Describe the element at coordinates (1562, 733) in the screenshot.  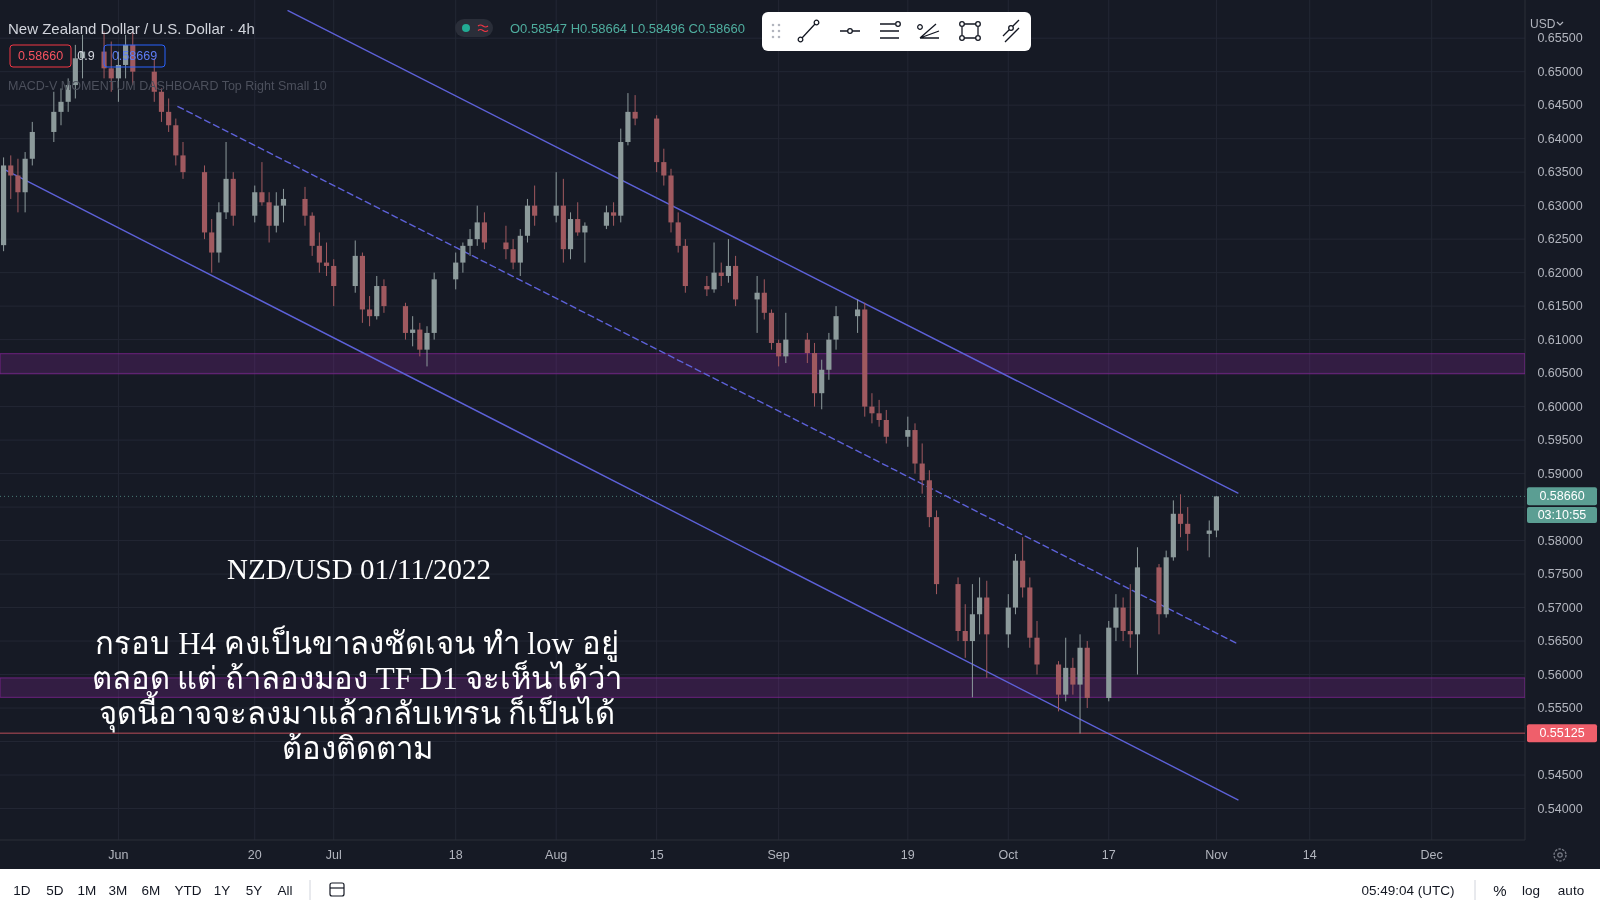
I see `ref-line-label: 0.55125` at that location.